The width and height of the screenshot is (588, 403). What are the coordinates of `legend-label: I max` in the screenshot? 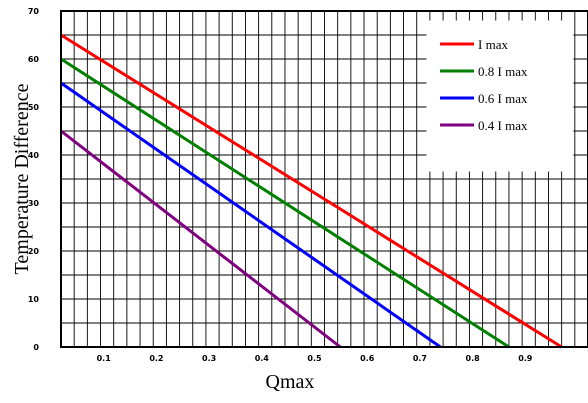 It's located at (493, 44).